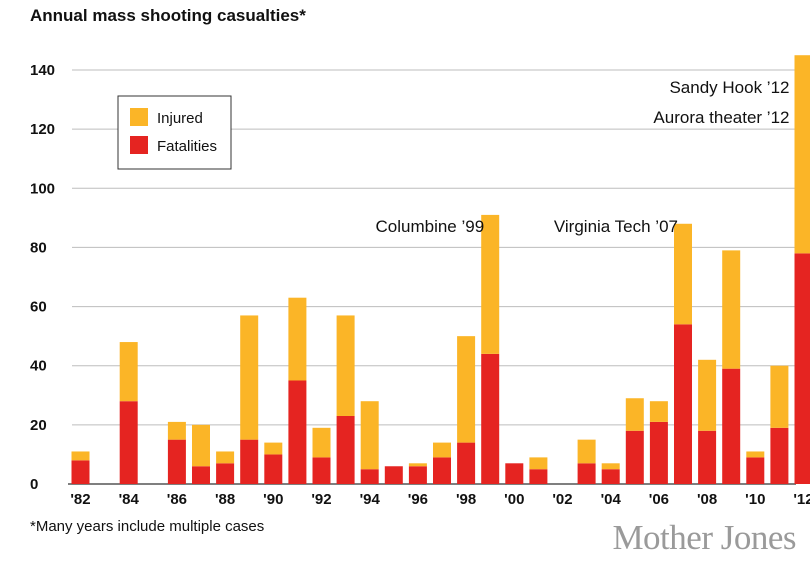 The width and height of the screenshot is (810, 583). Describe the element at coordinates (42, 188) in the screenshot. I see `y-tick-label: 100` at that location.